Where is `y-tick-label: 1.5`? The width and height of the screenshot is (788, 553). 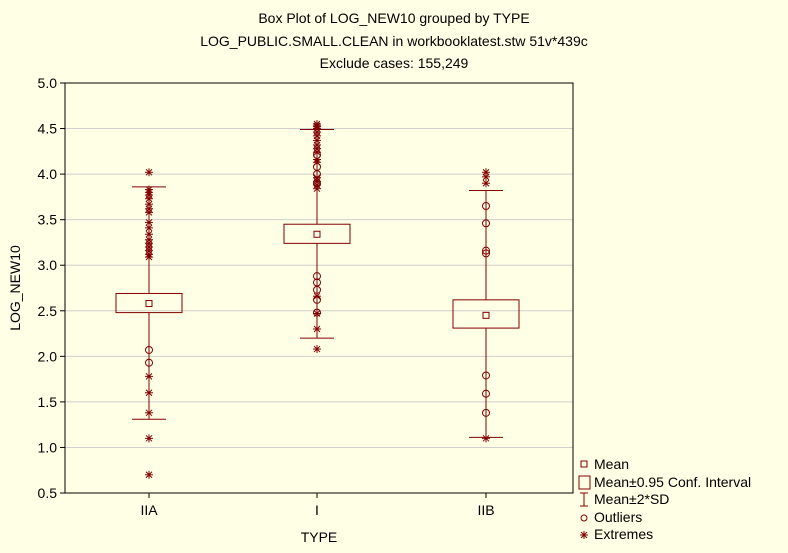 y-tick-label: 1.5 is located at coordinates (48, 402).